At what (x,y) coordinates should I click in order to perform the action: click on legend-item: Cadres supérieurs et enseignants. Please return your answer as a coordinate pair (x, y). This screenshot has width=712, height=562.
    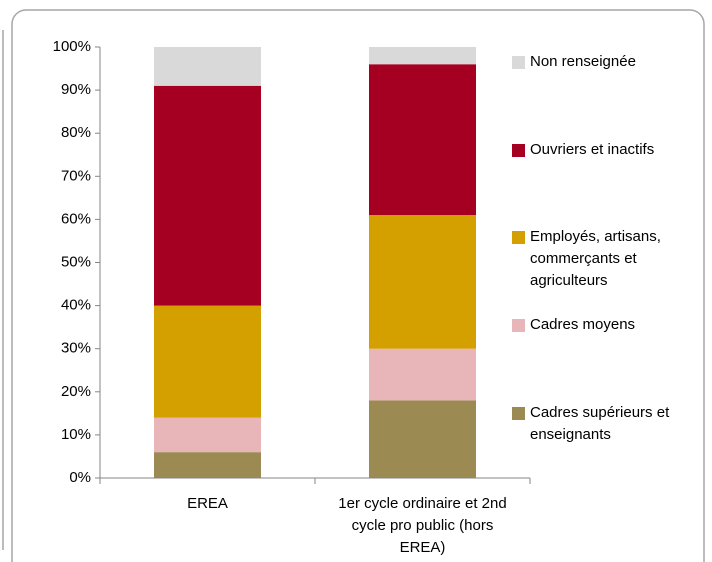
    Looking at the image, I should click on (608, 424).